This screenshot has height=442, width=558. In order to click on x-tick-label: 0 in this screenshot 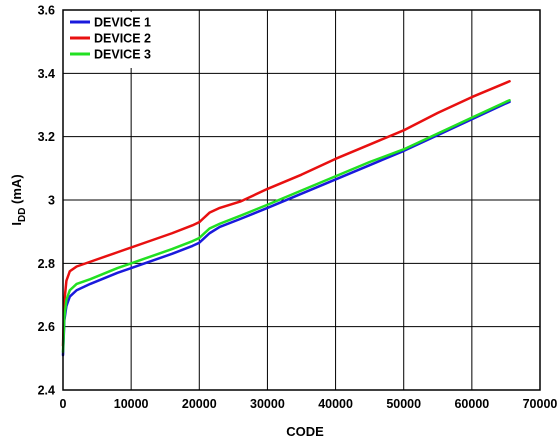, I will do `click(63, 404)`.